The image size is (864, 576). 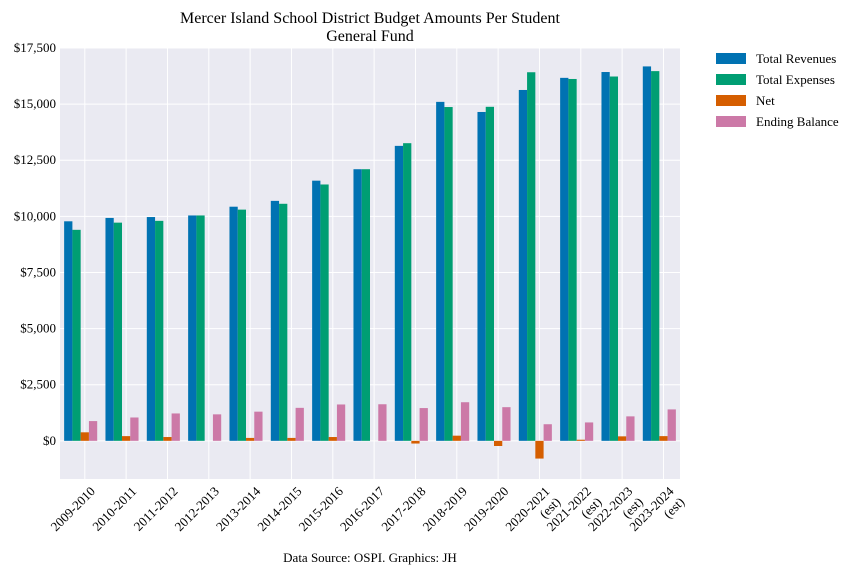 I want to click on x-tick-label-line: 2009-2010, so click(x=73, y=509).